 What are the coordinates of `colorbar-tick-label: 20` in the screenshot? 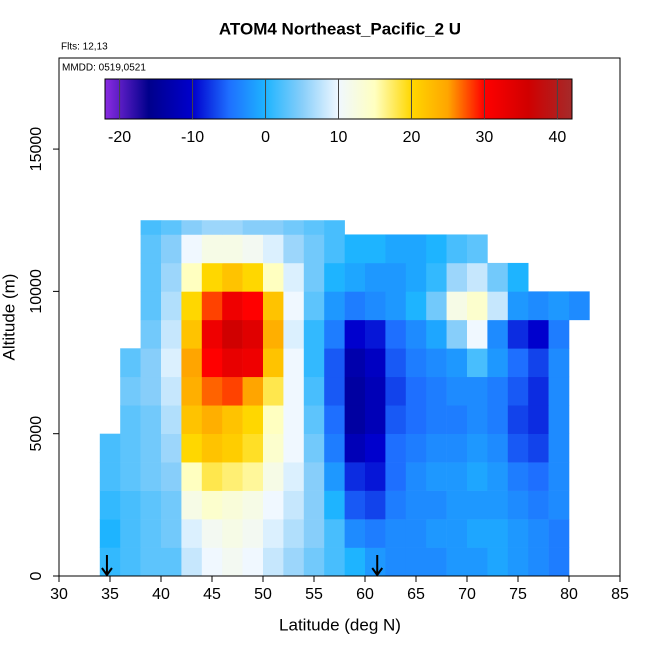 It's located at (412, 137).